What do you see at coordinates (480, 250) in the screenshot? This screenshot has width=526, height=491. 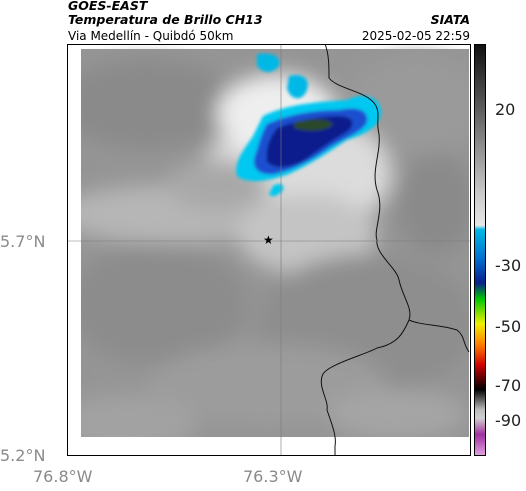 I see `temperature-colorbar` at bounding box center [480, 250].